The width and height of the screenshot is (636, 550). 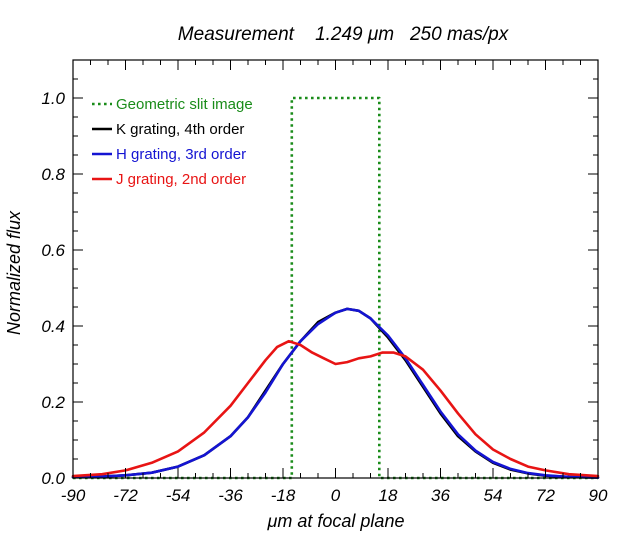 I want to click on x-tick-label: -36, so click(x=230, y=495).